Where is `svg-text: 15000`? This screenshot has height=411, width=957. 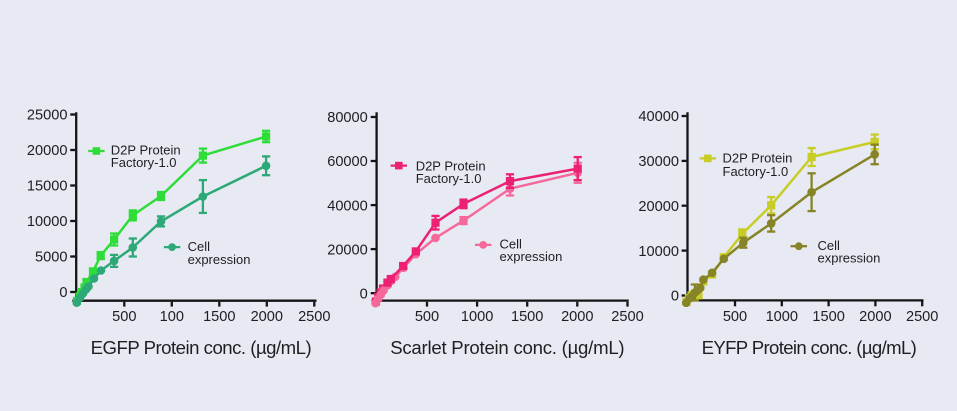
svg-text: 15000 is located at coordinates (47, 187).